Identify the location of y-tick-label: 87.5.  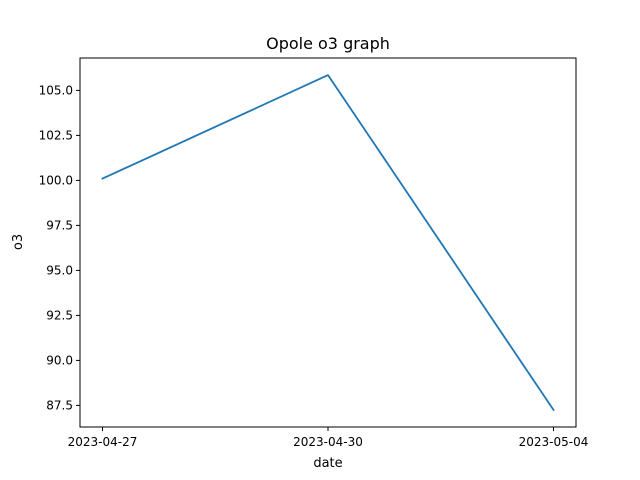
(59, 405).